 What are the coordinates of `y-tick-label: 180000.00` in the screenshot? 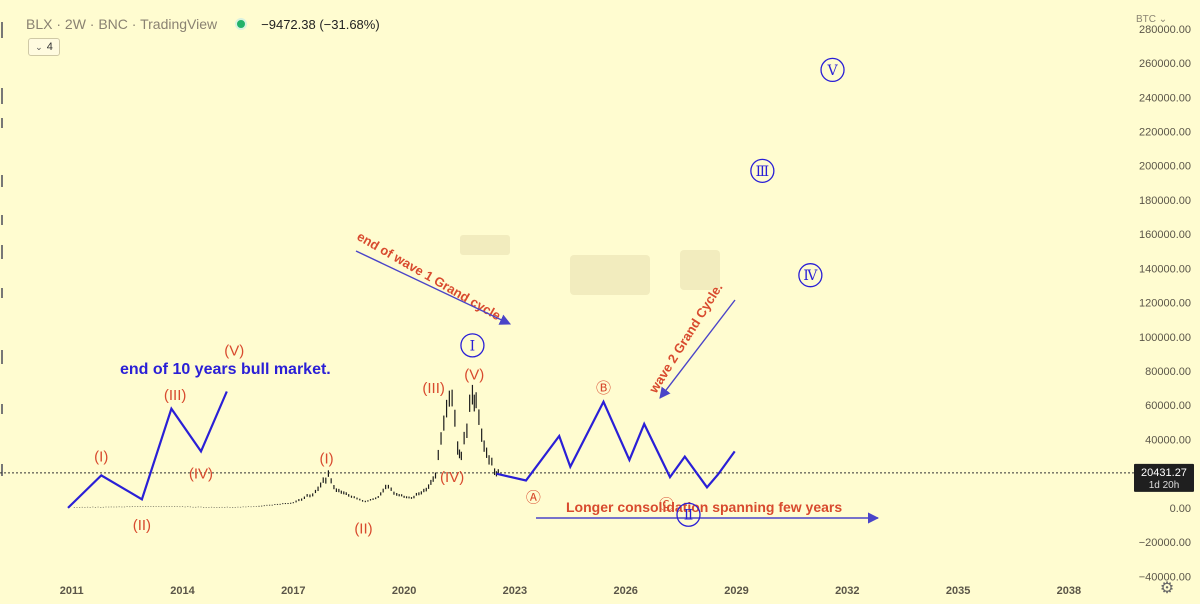 It's located at (1165, 201).